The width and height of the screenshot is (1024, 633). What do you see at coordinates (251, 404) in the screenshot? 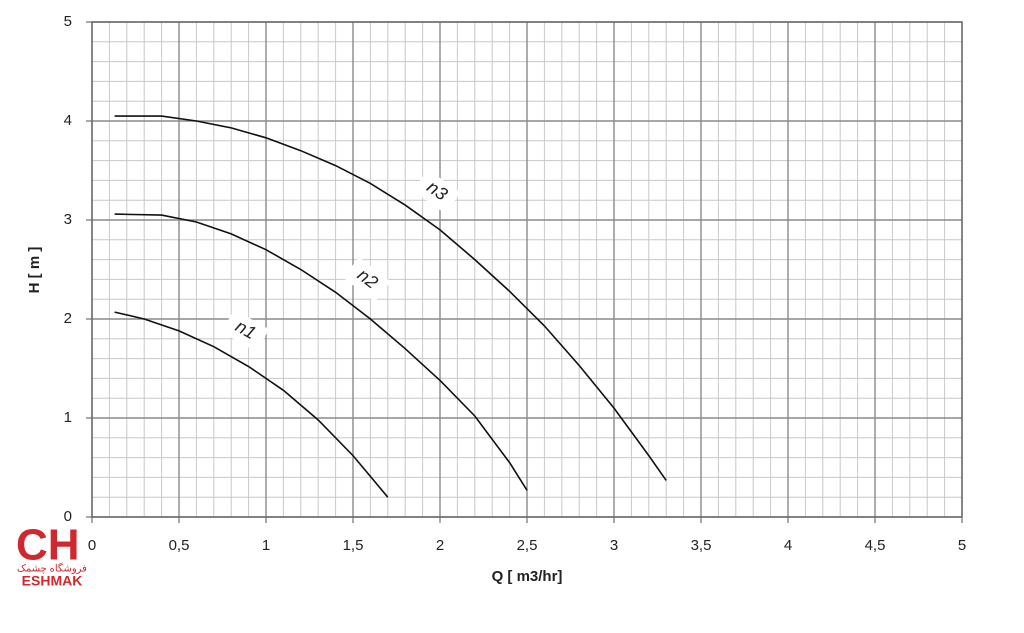
I see `series-line` at bounding box center [251, 404].